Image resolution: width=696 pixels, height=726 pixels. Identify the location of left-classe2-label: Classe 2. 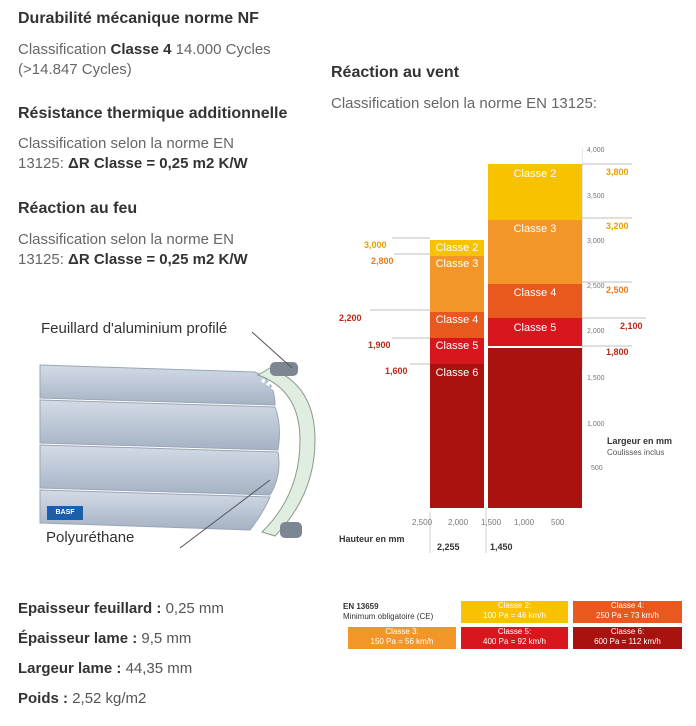
(457, 248).